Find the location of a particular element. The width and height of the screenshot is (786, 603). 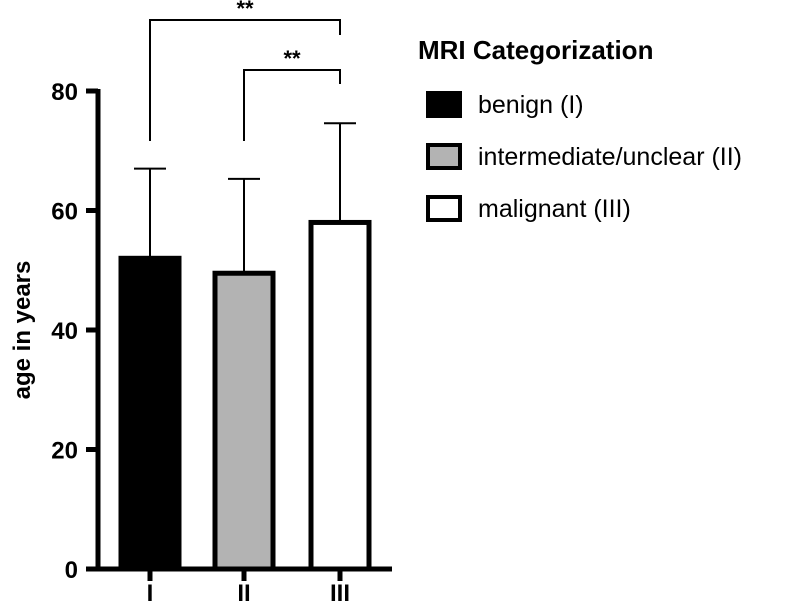

y-tick-label-0: 0 is located at coordinates (71, 570).